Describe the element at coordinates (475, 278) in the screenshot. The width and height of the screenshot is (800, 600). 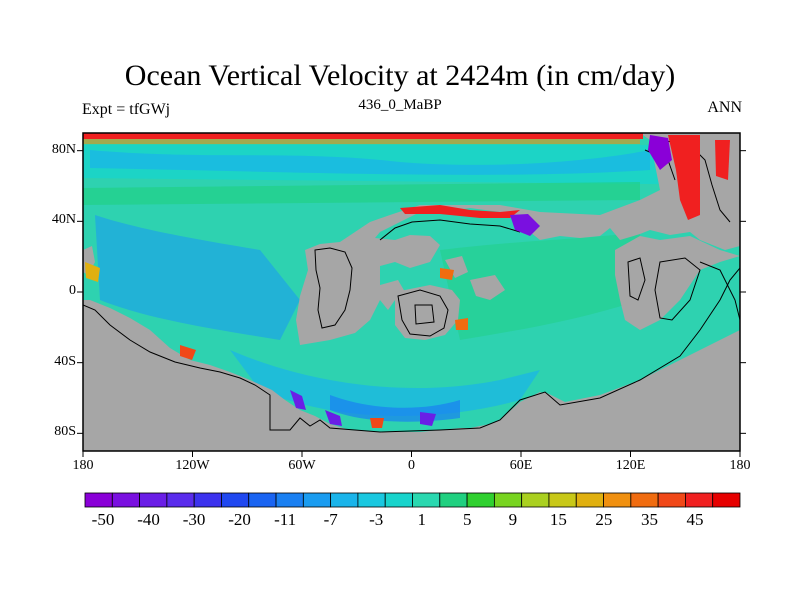
I see `land-small-islands` at that location.